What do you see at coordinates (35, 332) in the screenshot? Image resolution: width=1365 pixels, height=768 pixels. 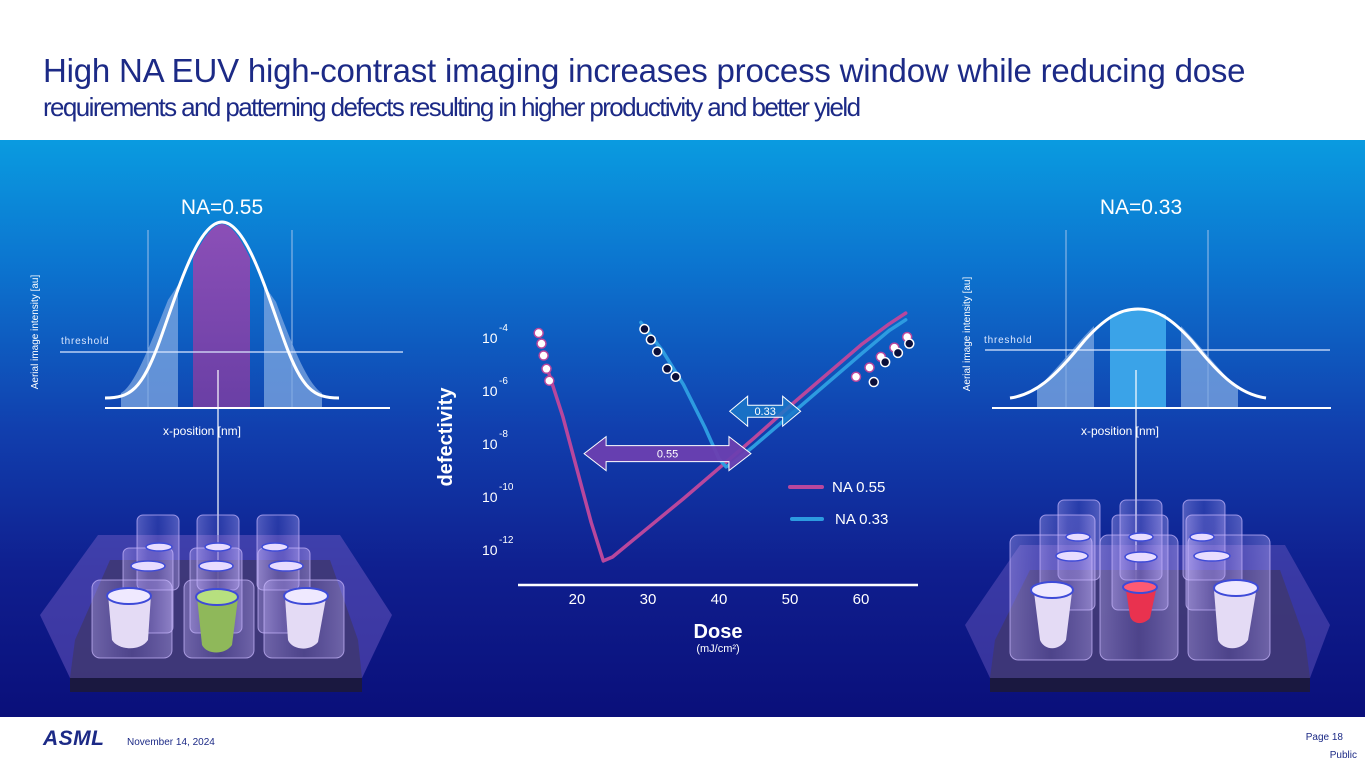 I see `left-y-label: Aerial image intensity [au]` at bounding box center [35, 332].